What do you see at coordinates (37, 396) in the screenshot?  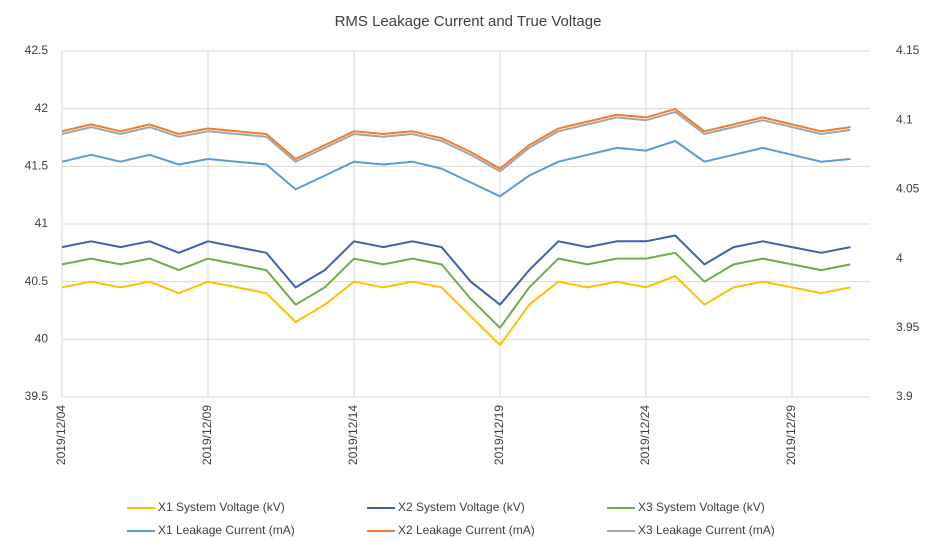 I see `y-tick-label: 39.5` at bounding box center [37, 396].